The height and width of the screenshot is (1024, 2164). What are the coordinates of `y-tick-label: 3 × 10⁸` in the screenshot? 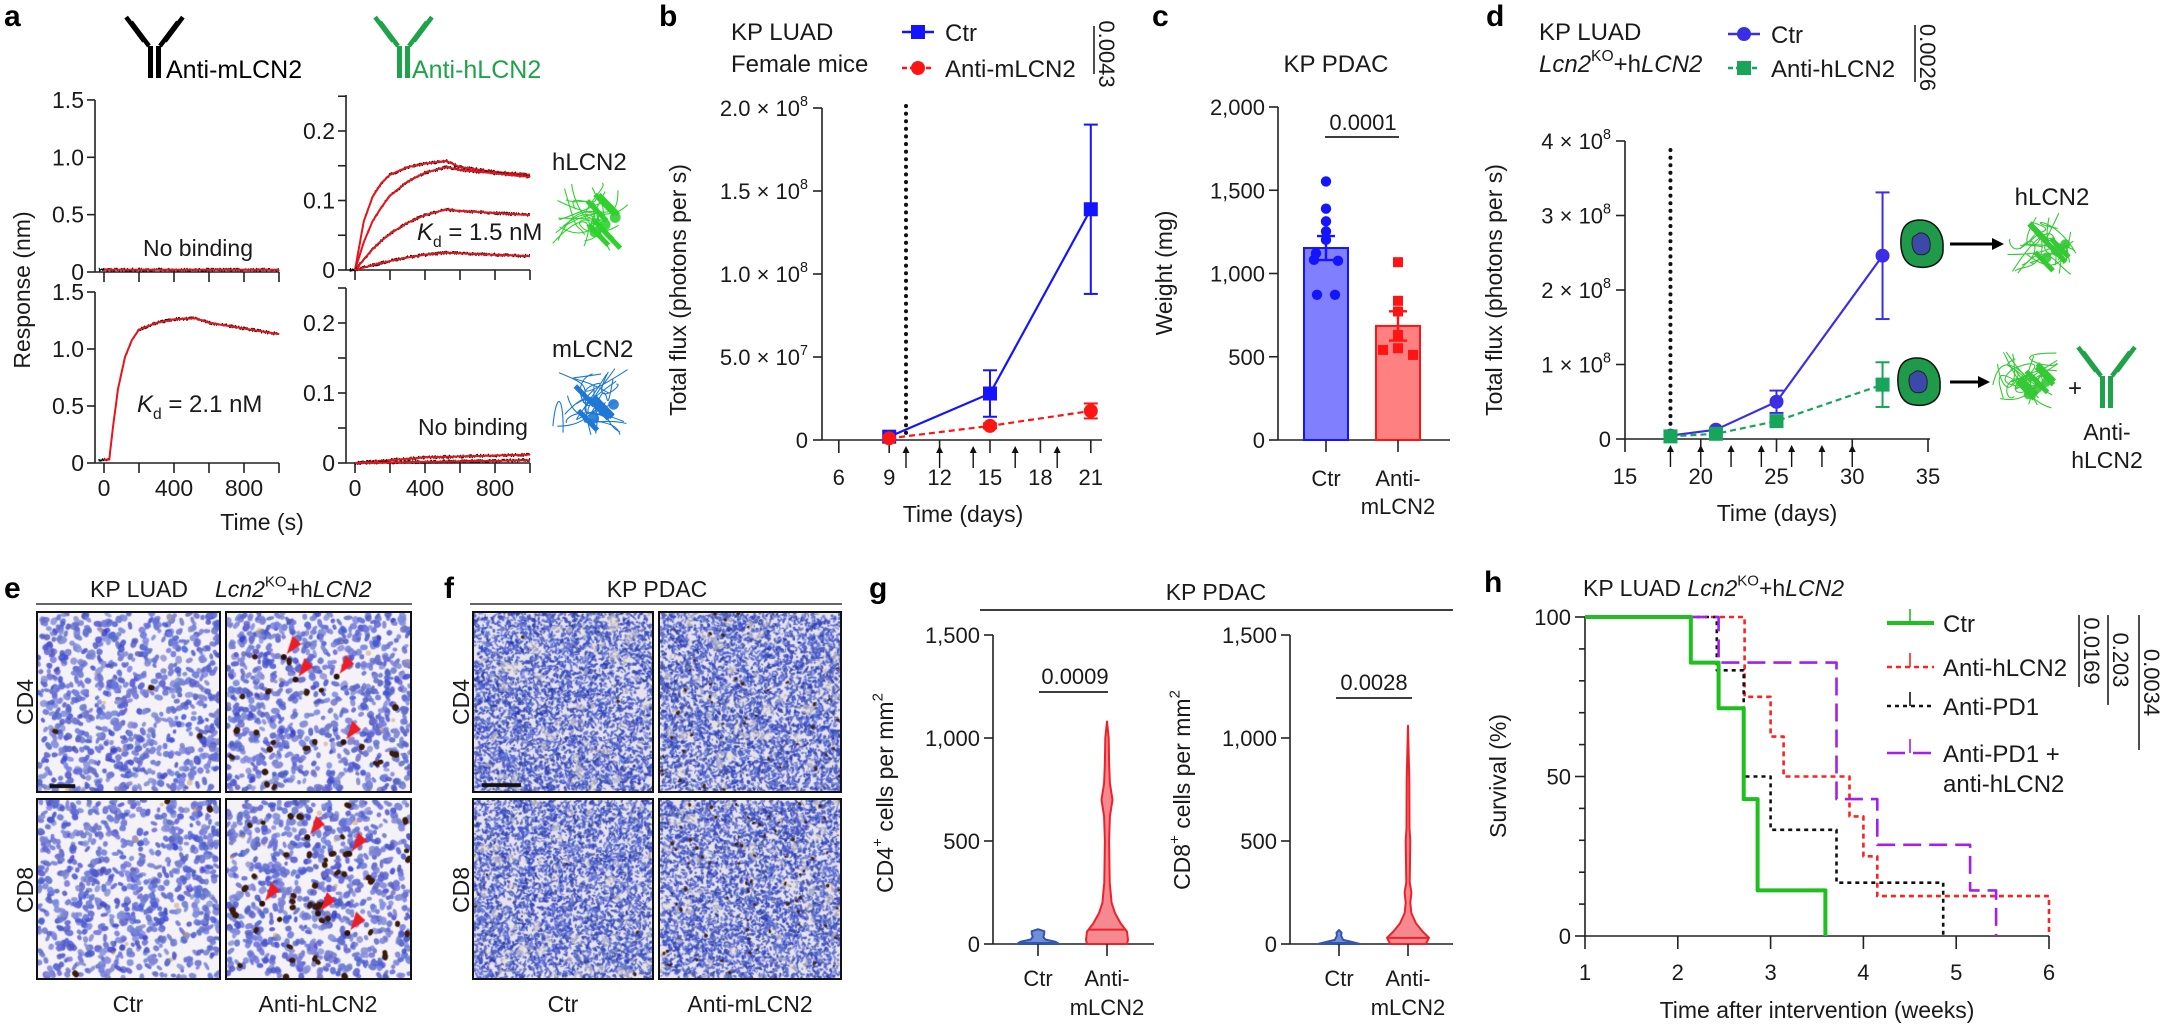 It's located at (1576, 215).